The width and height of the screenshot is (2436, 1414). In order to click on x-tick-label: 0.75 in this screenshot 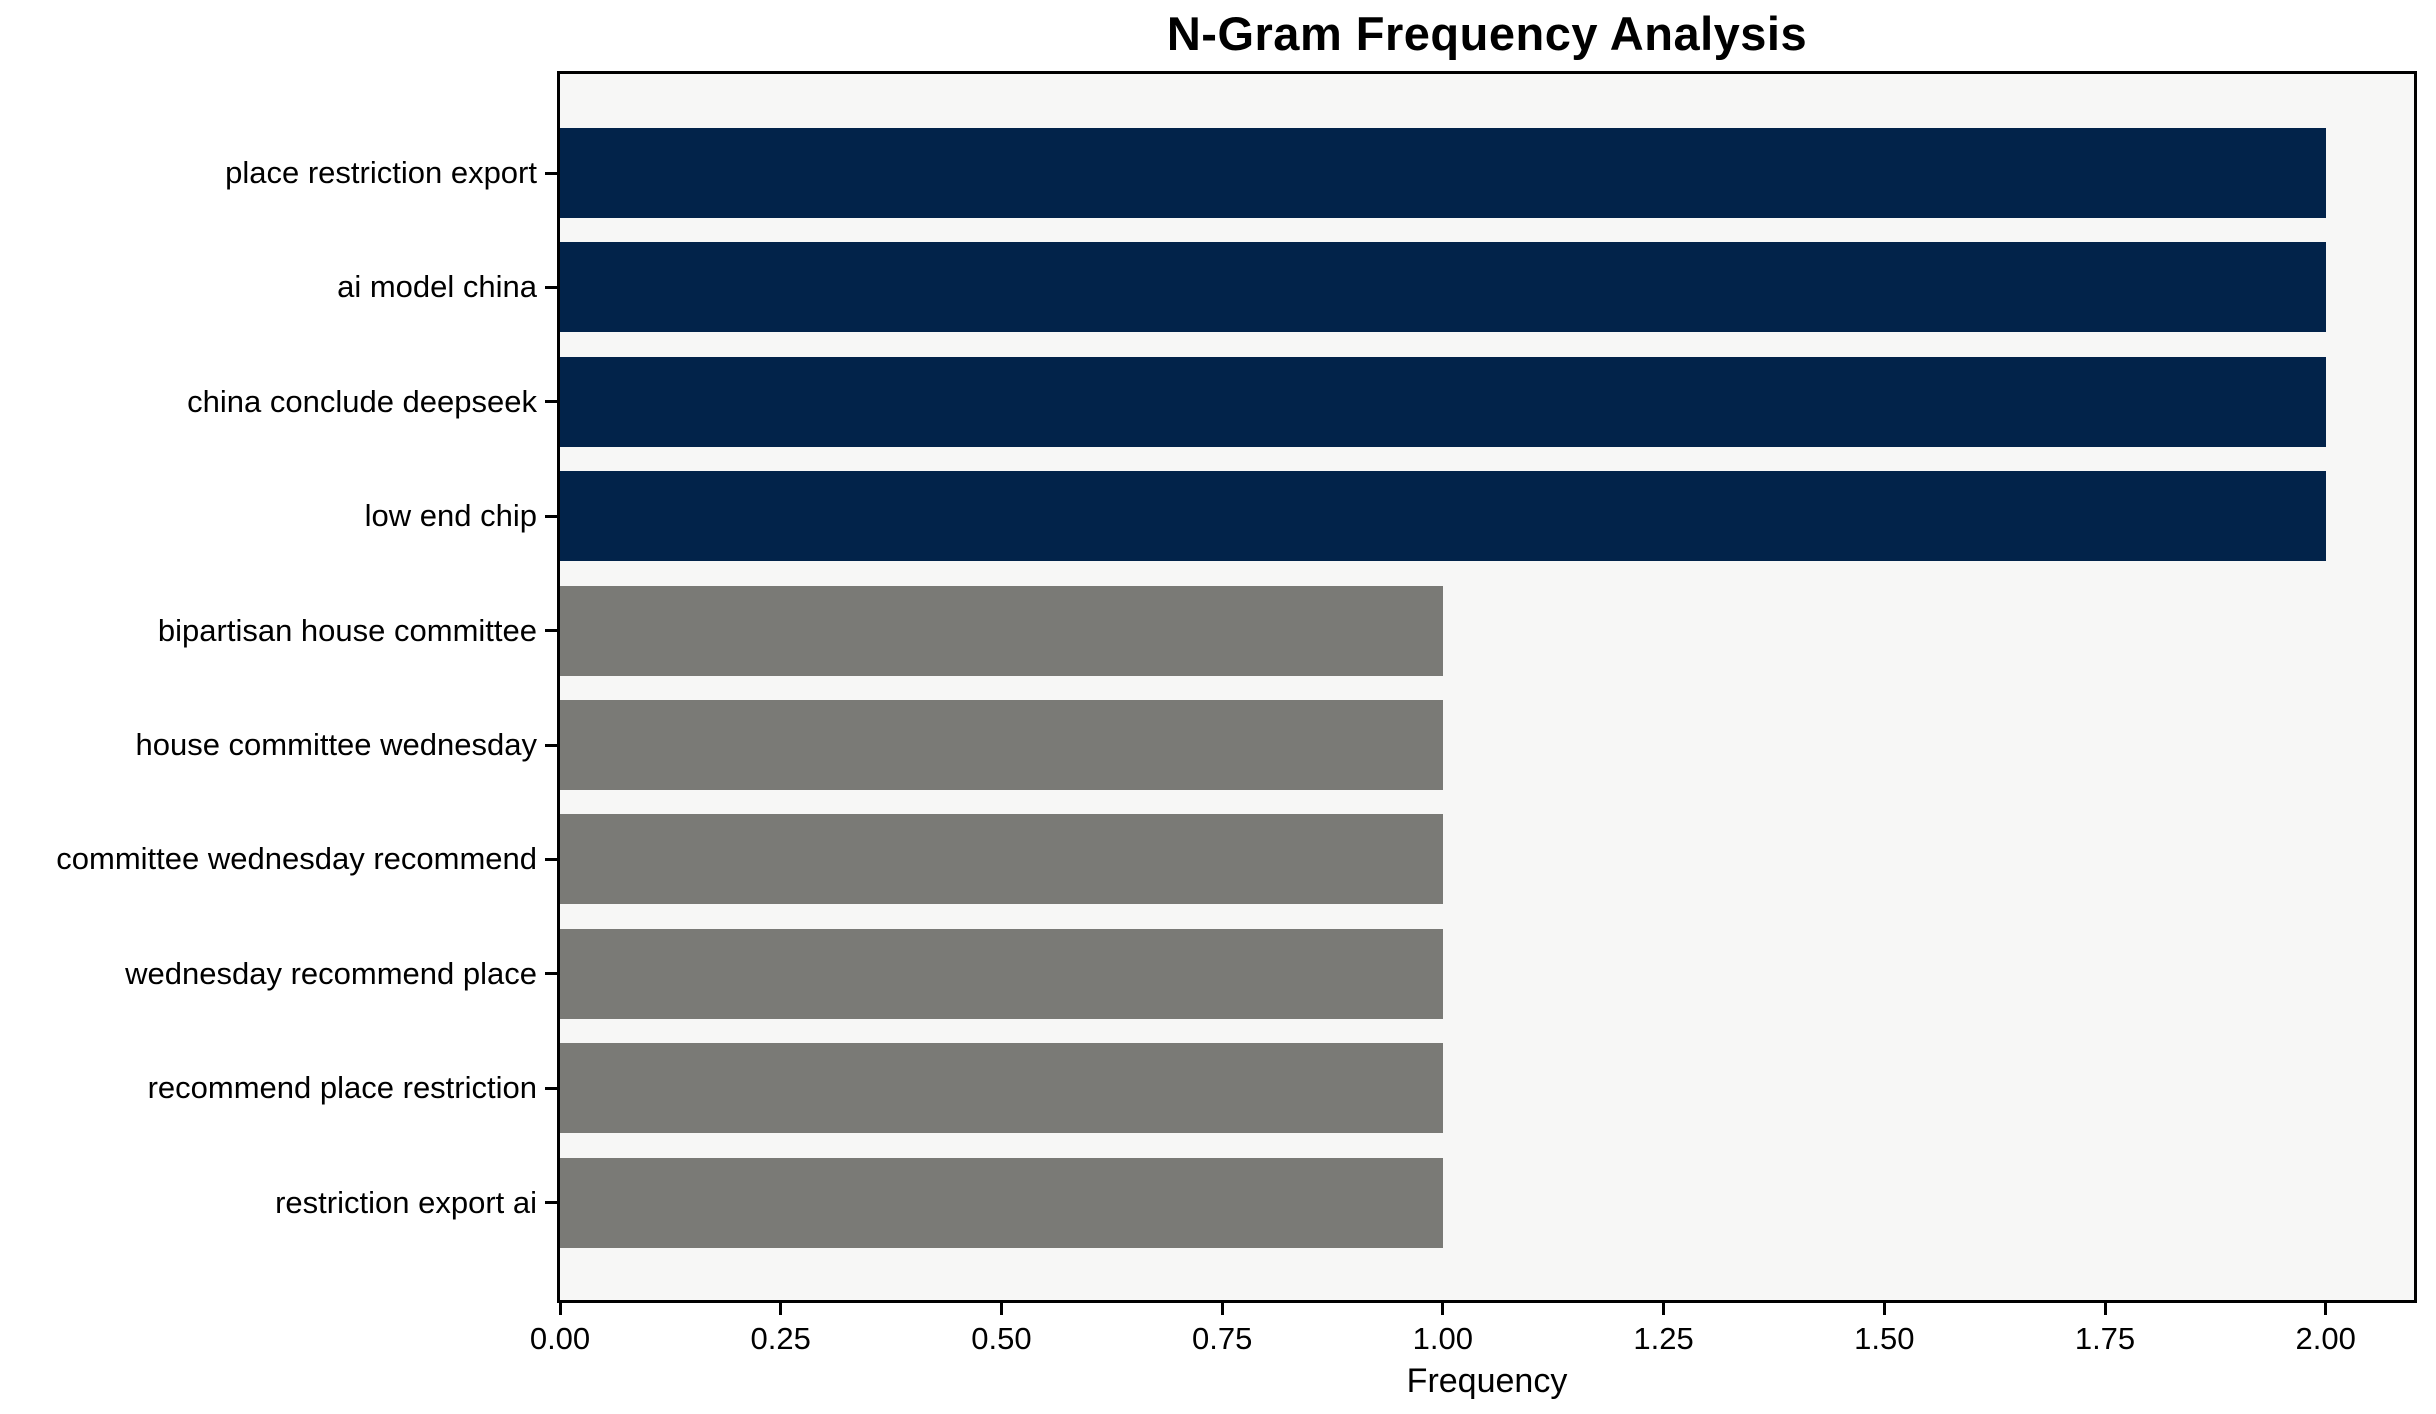, I will do `click(1222, 1338)`.